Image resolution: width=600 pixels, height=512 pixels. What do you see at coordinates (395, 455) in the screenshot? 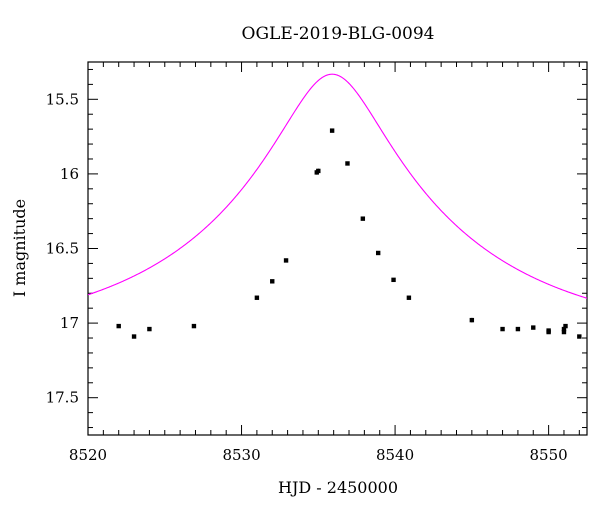
I see `x-tick-label: 8540` at bounding box center [395, 455].